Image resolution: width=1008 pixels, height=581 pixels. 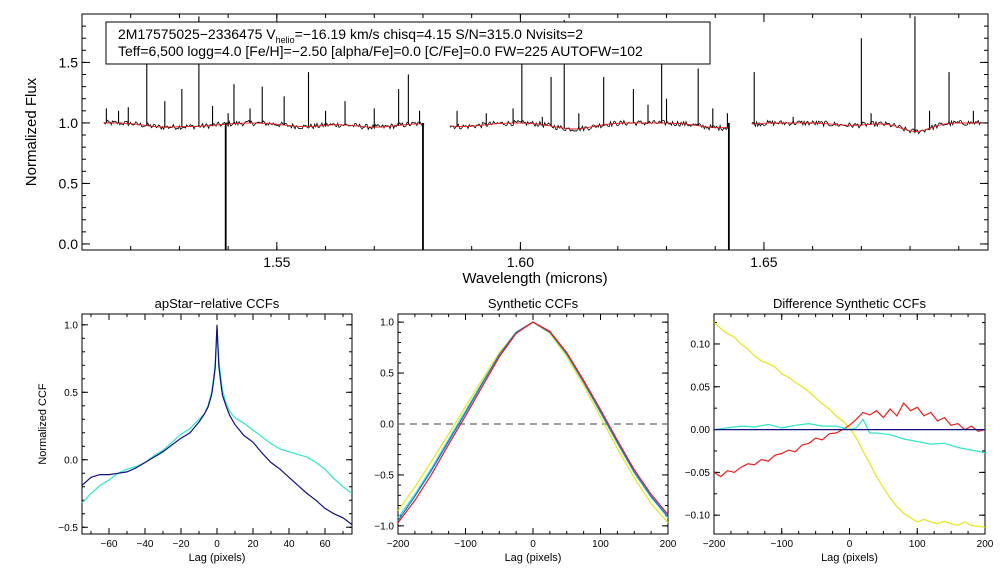 What do you see at coordinates (43, 424) in the screenshot?
I see `y-axis-label: Normalized CCF` at bounding box center [43, 424].